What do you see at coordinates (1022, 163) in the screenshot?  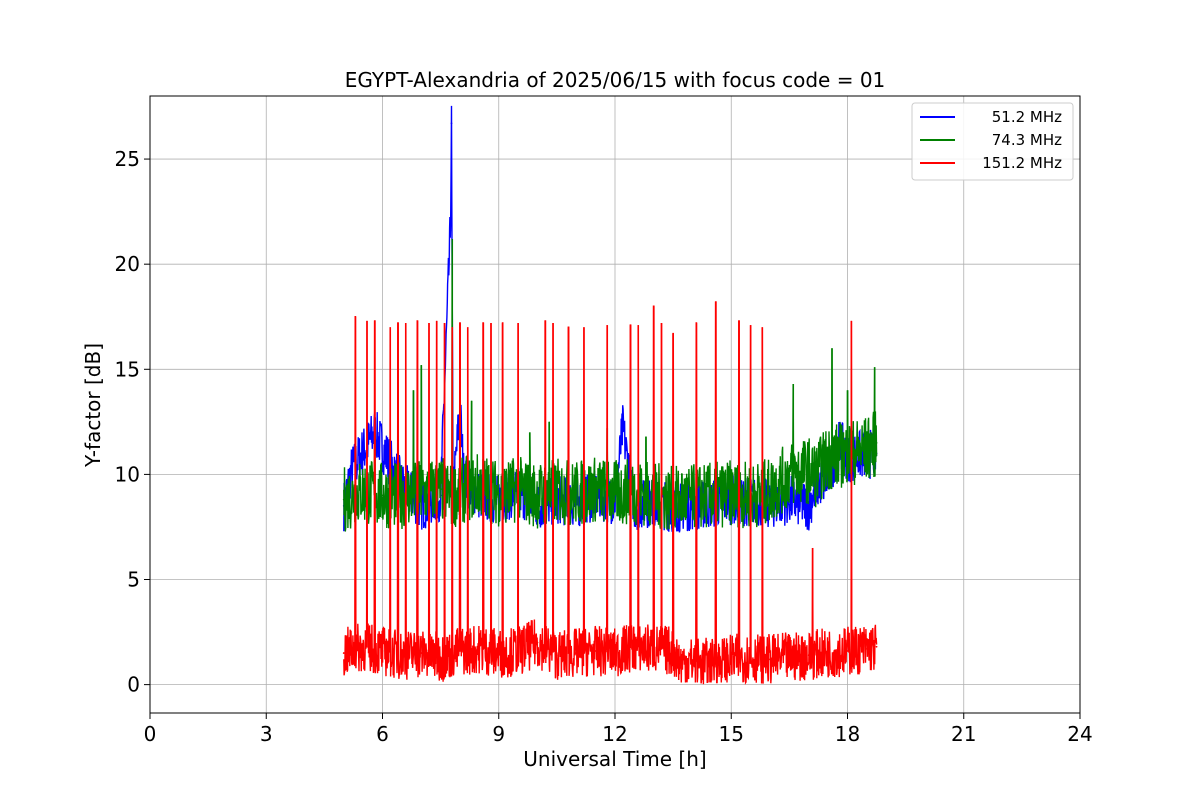 I see `legend-label: 151.2 MHz` at bounding box center [1022, 163].